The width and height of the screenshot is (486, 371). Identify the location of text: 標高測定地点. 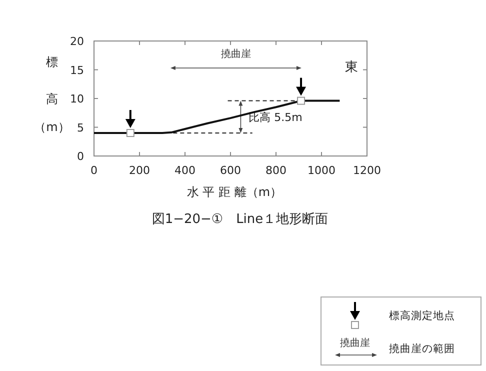
(422, 315).